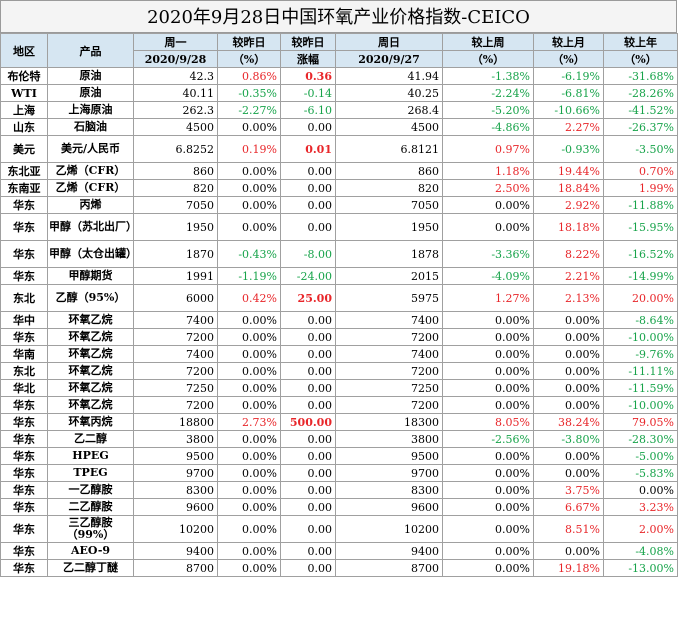 The width and height of the screenshot is (679, 631). Describe the element at coordinates (389, 188) in the screenshot. I see `sunday-price: 820` at that location.